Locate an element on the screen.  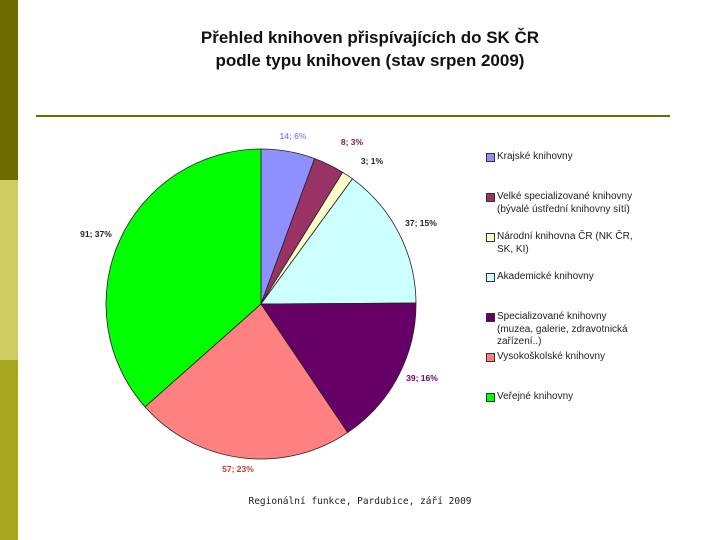
side-bar-segment-middle is located at coordinates (9, 270).